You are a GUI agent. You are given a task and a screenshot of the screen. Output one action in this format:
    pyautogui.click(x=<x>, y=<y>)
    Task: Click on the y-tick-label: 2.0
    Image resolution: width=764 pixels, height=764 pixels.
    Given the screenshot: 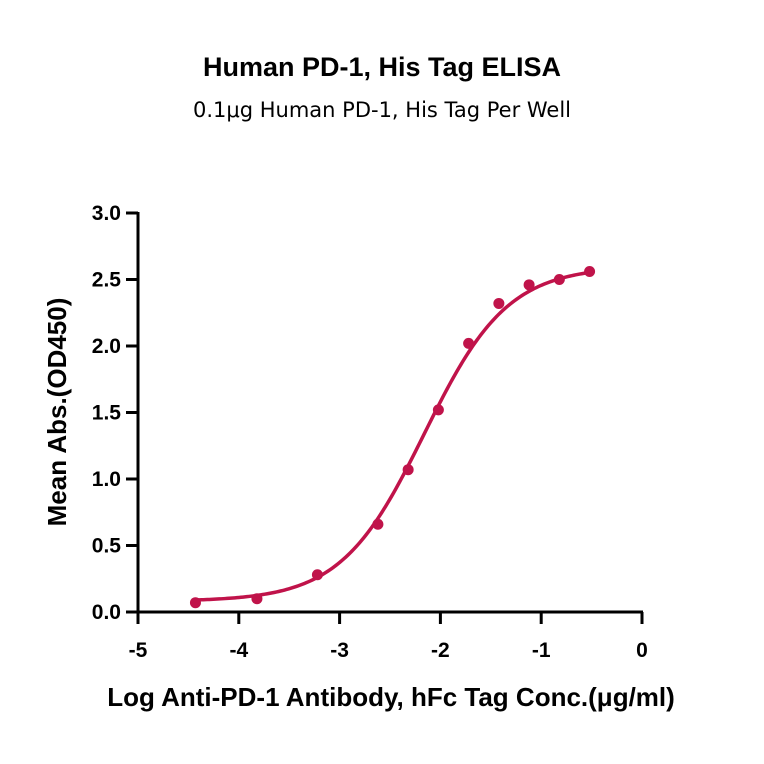 What is the action you would take?
    pyautogui.click(x=106, y=346)
    